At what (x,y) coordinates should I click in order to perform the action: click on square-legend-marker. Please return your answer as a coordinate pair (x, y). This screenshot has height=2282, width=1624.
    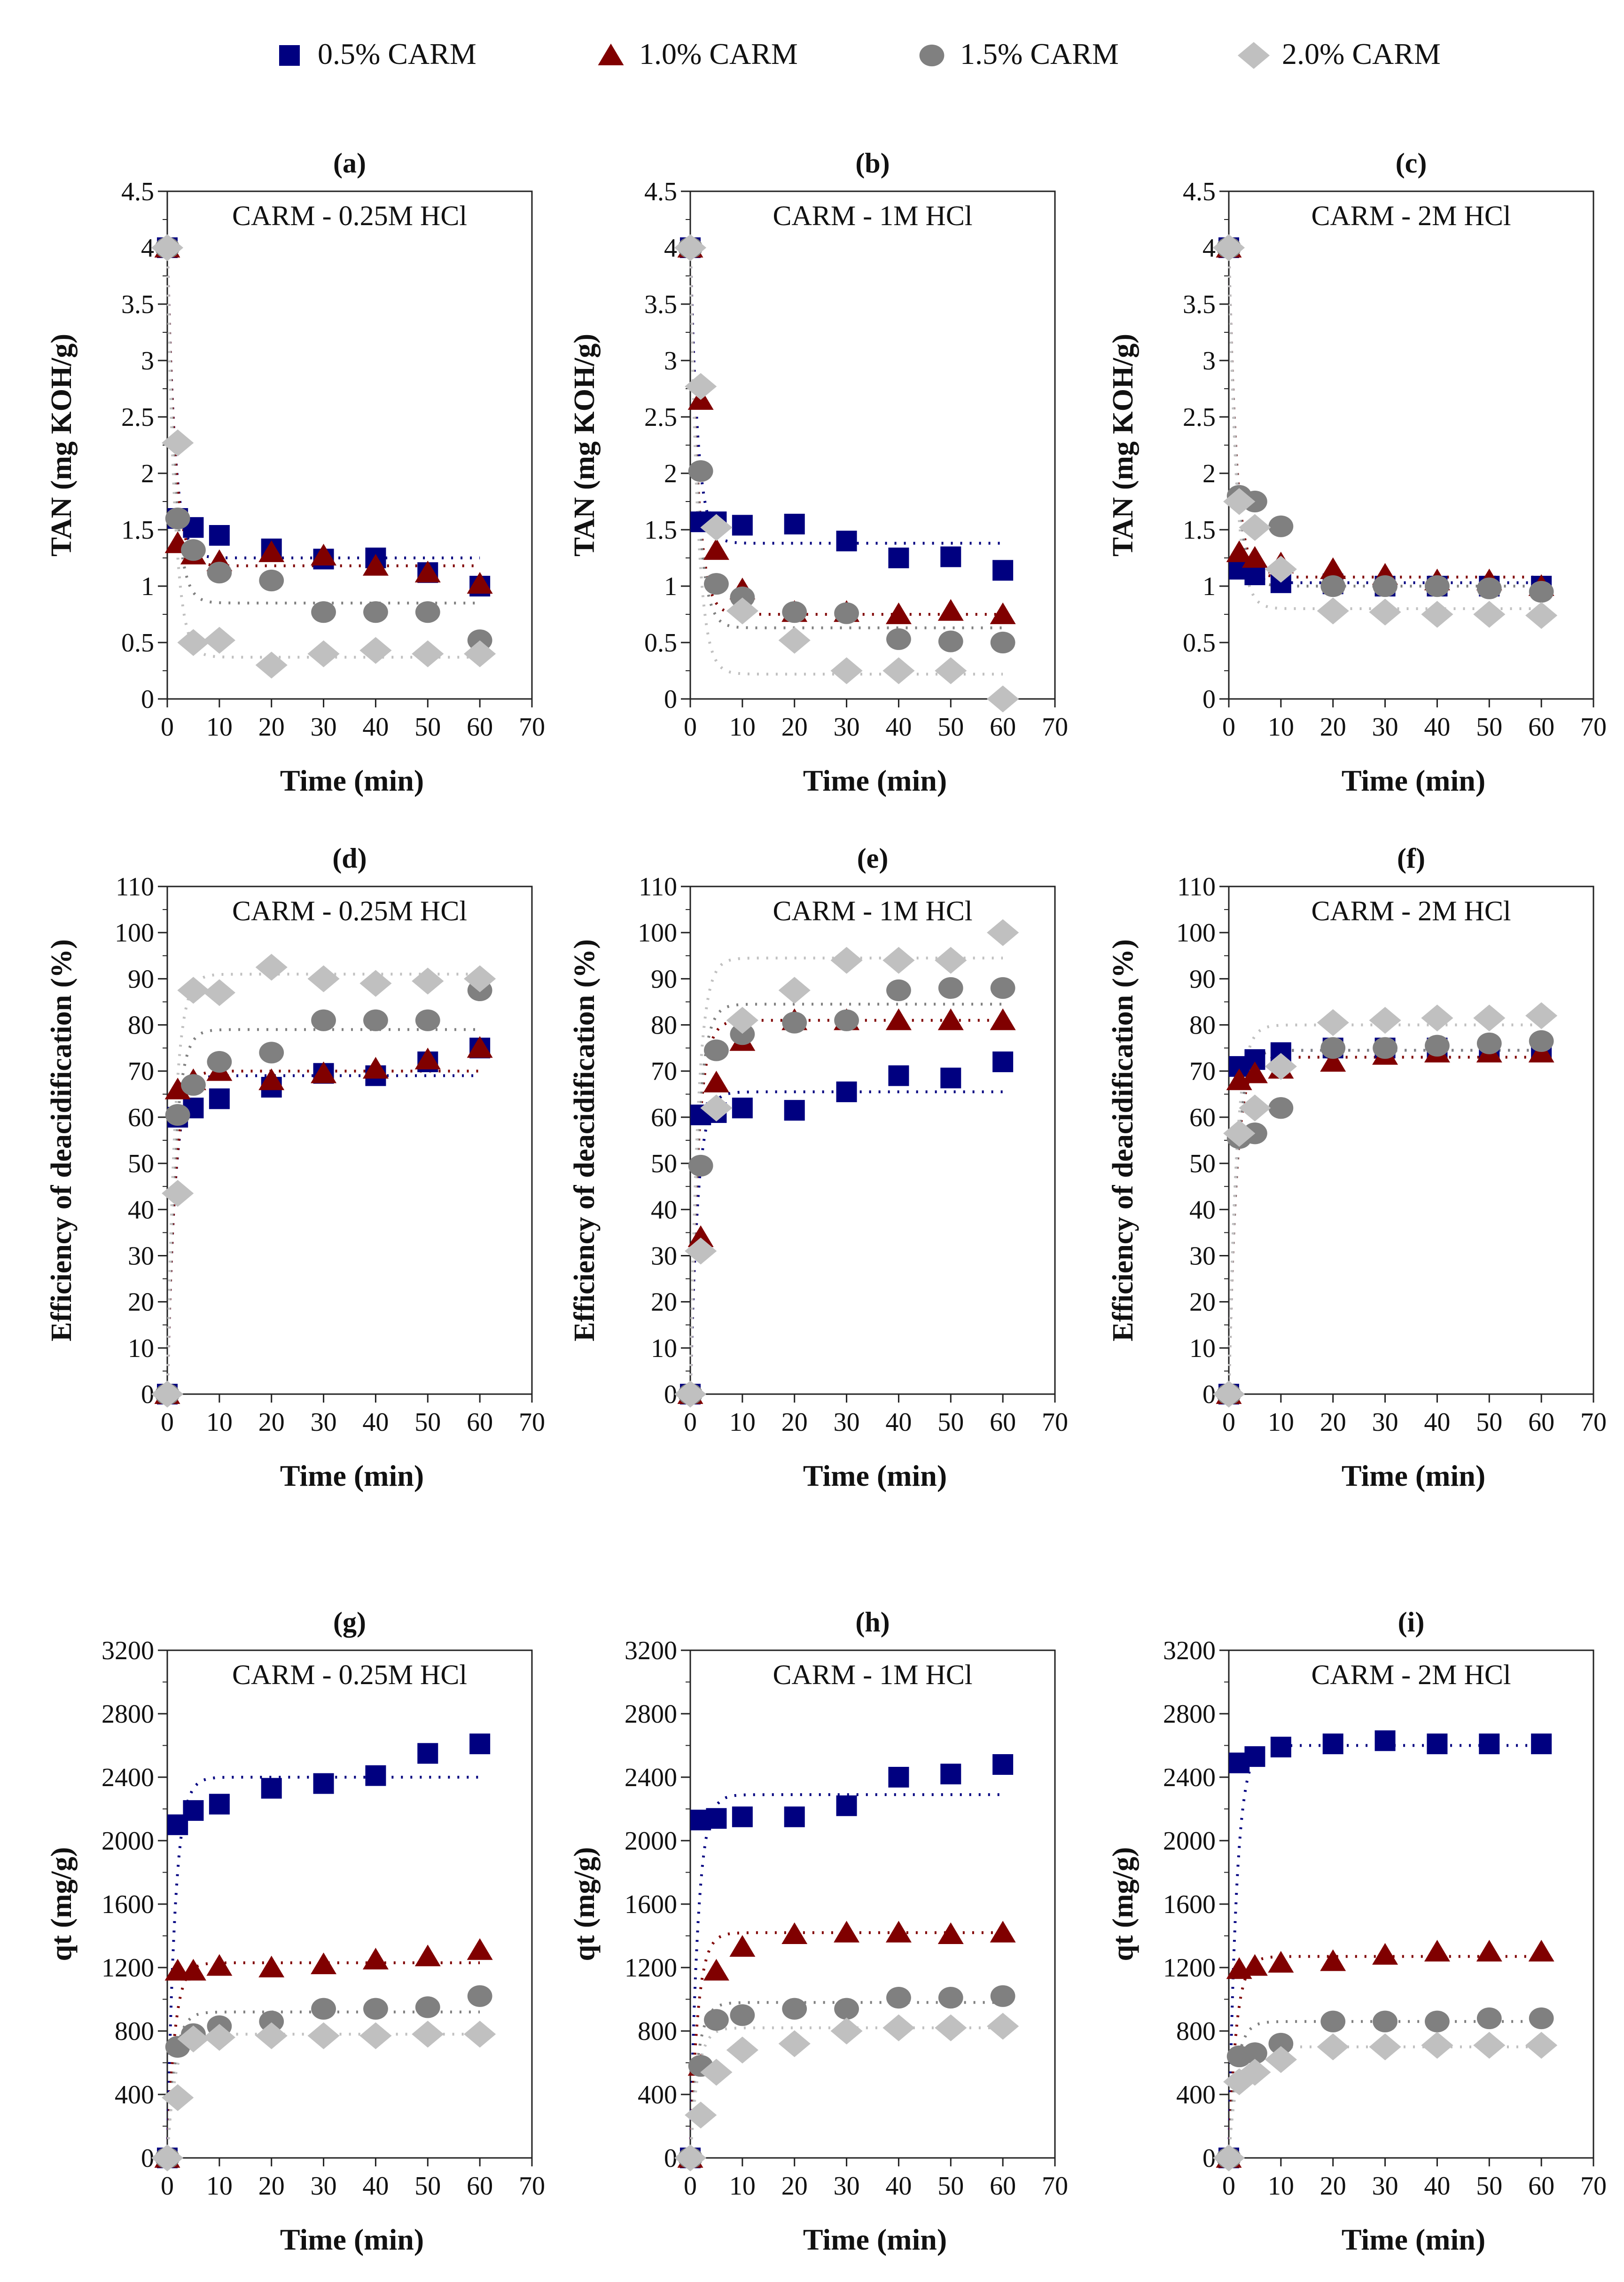
    Looking at the image, I should click on (289, 55).